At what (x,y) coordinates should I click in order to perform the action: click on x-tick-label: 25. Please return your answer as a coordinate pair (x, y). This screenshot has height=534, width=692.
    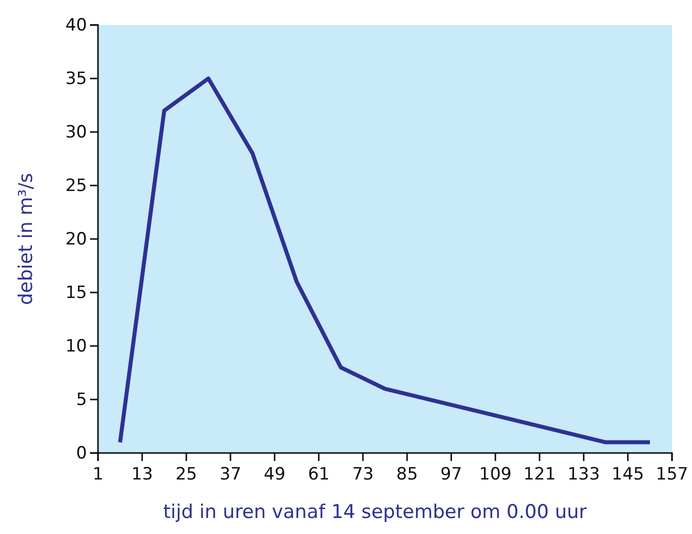
    Looking at the image, I should click on (186, 474).